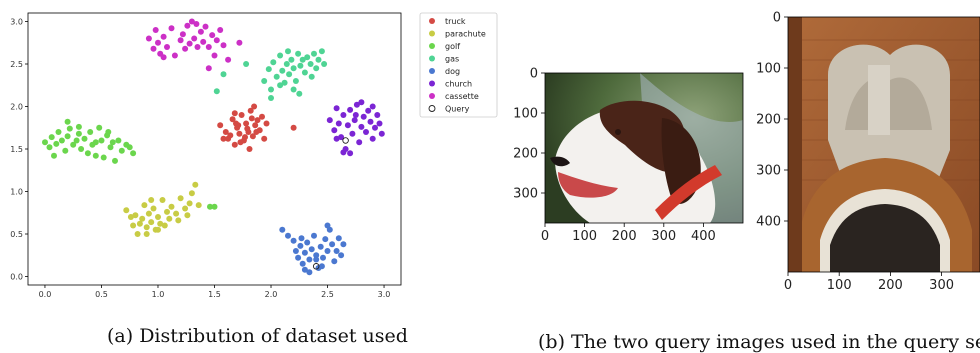 This screenshot has width=980, height=353. What do you see at coordinates (458, 84) in the screenshot?
I see `legend-label: church` at bounding box center [458, 84].